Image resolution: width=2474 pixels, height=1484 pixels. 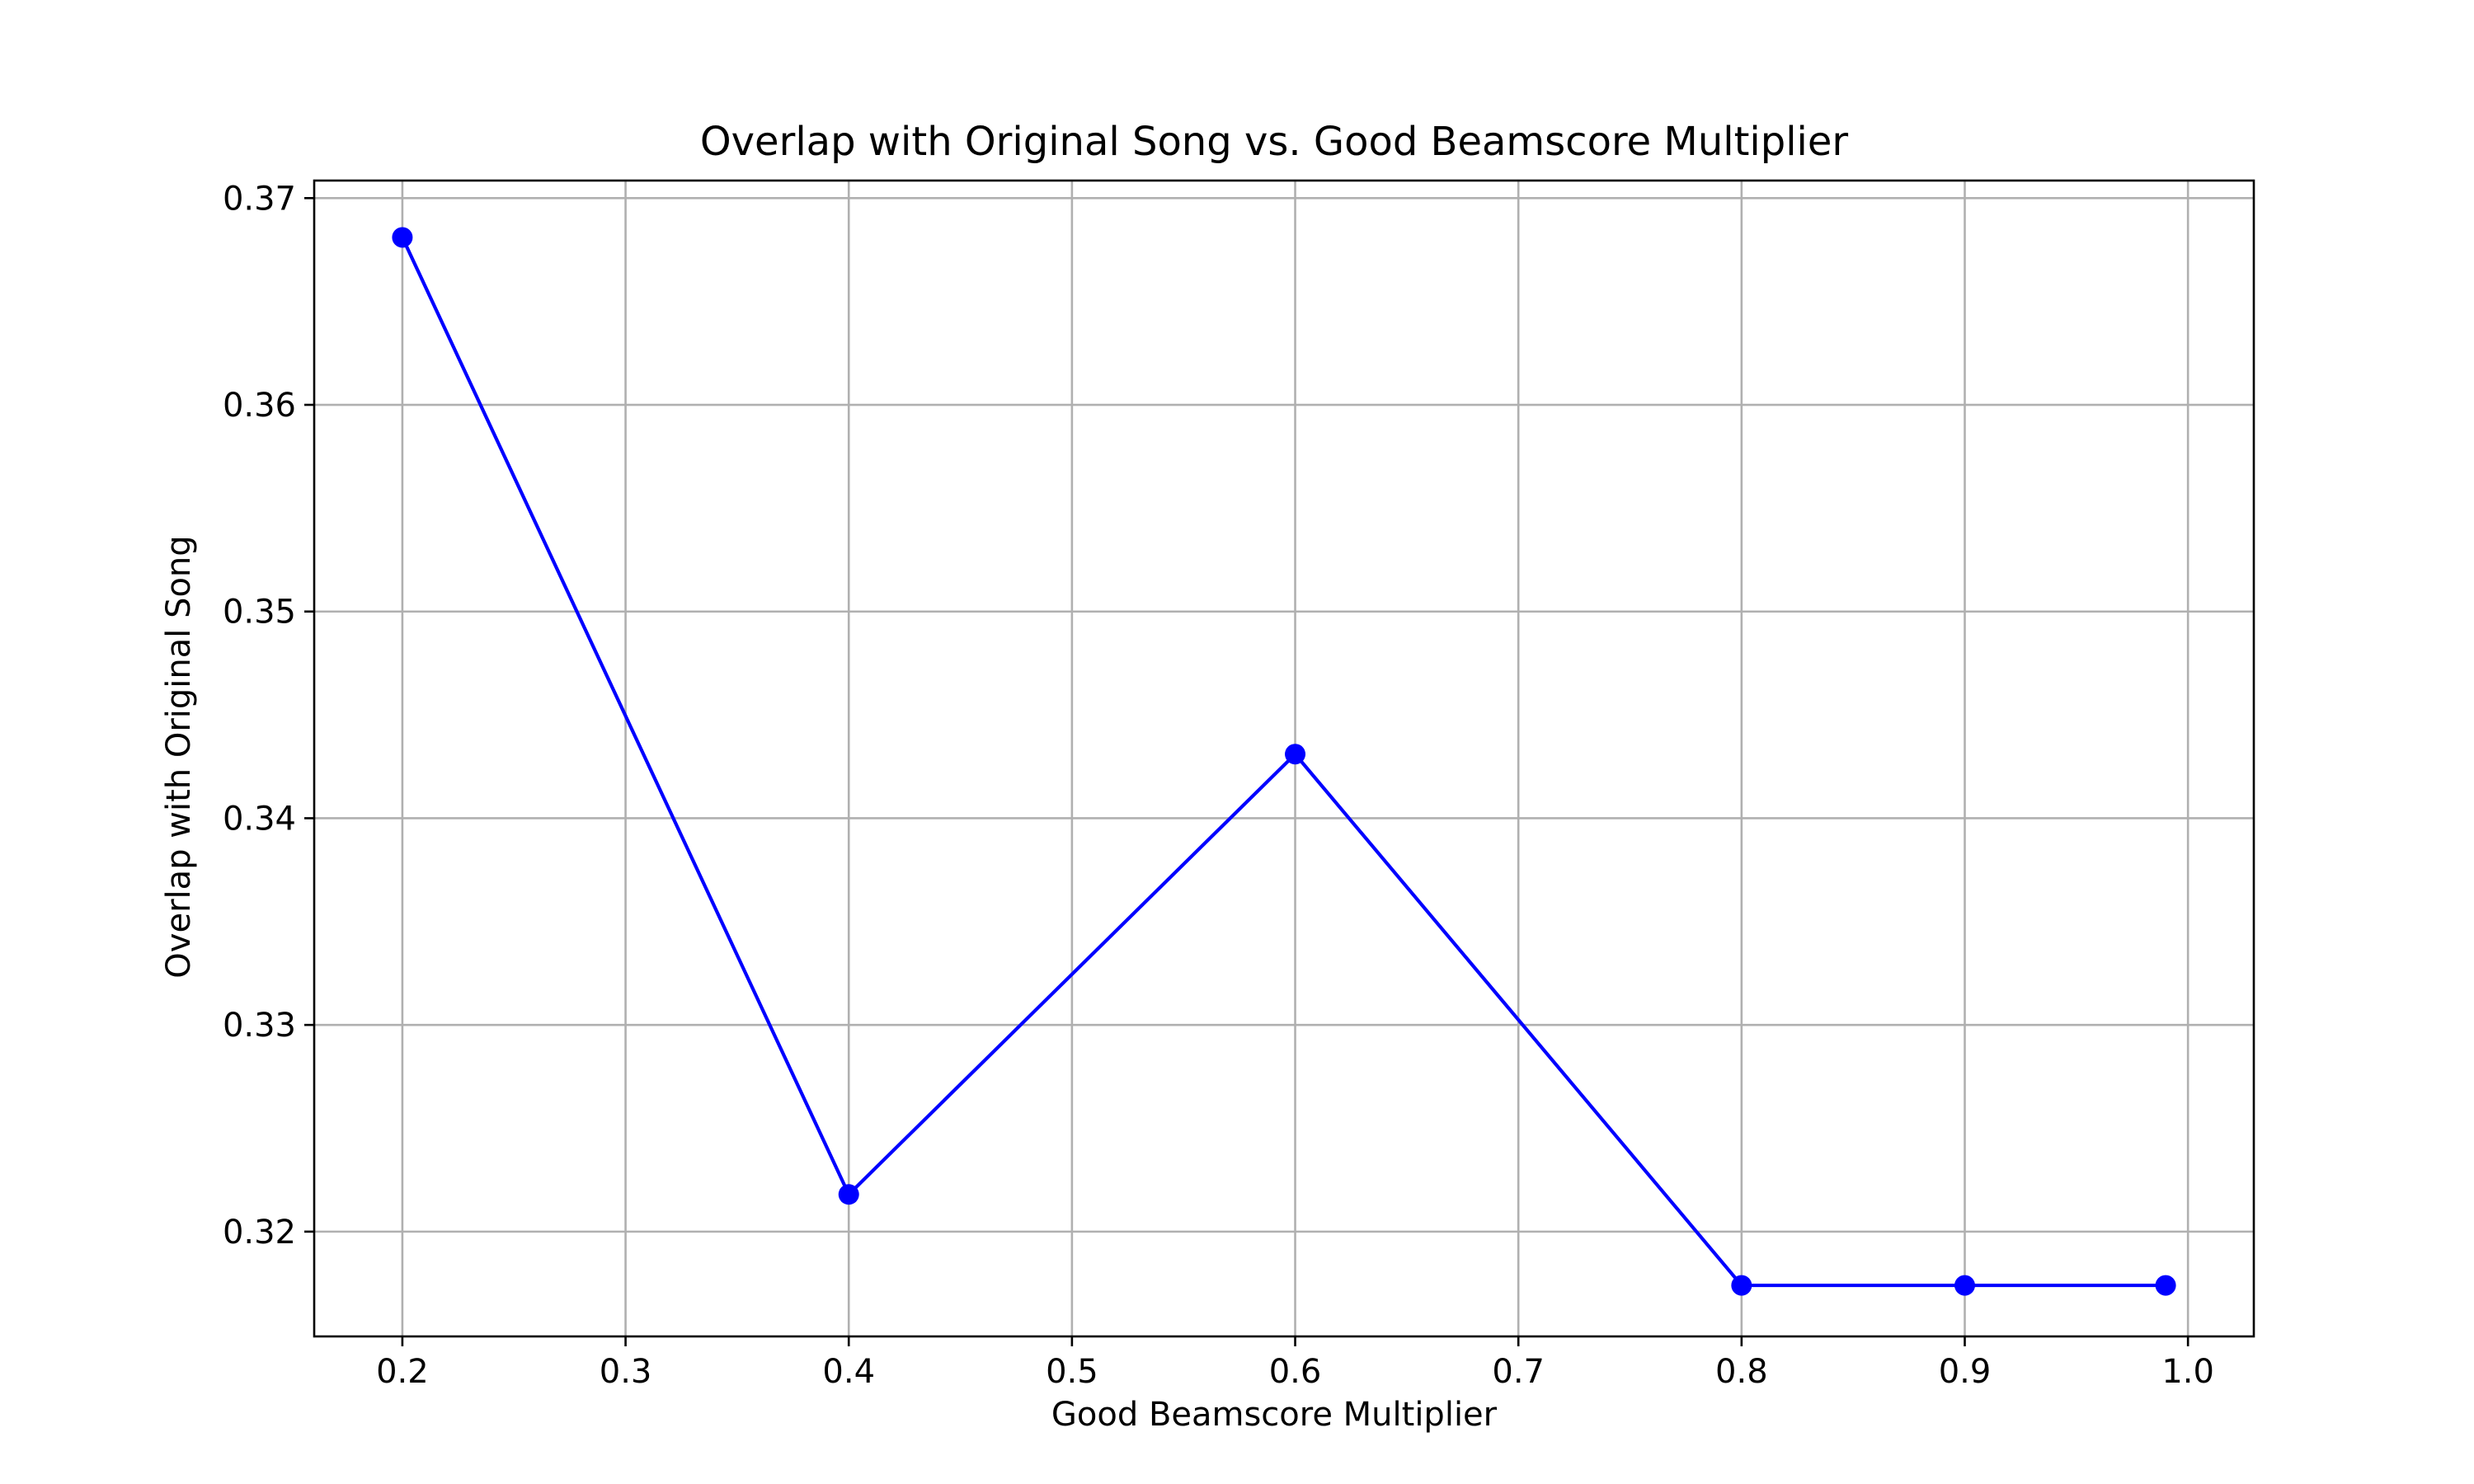 What do you see at coordinates (1072, 1372) in the screenshot?
I see `x-tick-label: 0.5` at bounding box center [1072, 1372].